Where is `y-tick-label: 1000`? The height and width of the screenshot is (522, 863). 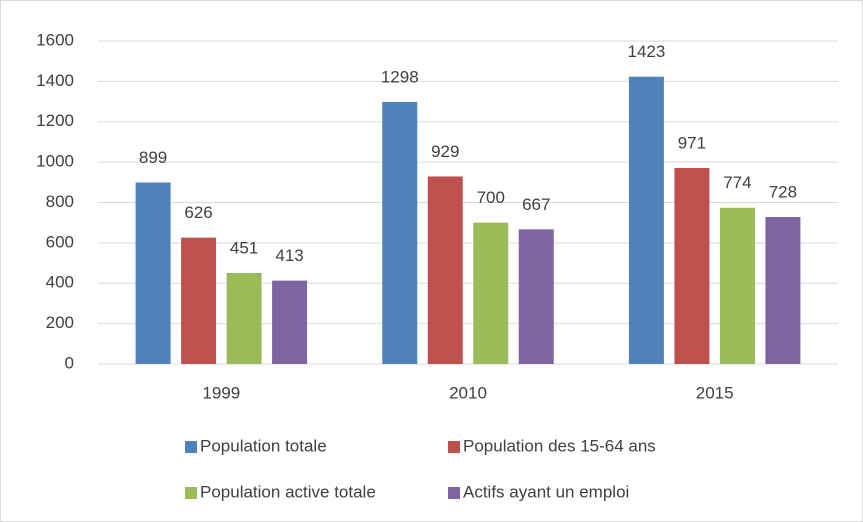 y-tick-label: 1000 is located at coordinates (55, 161).